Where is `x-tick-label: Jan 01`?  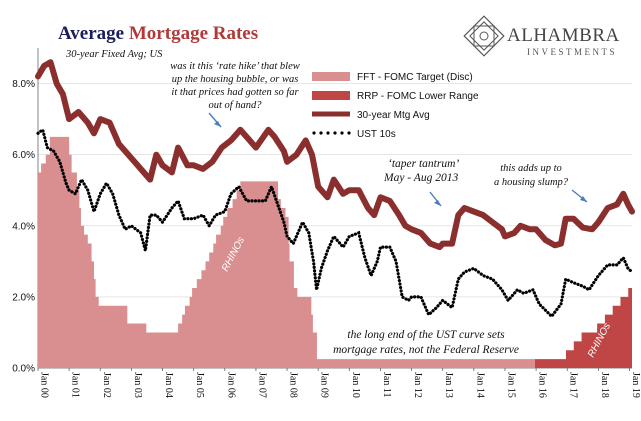
x-tick-label: Jan 01 is located at coordinates (75, 385).